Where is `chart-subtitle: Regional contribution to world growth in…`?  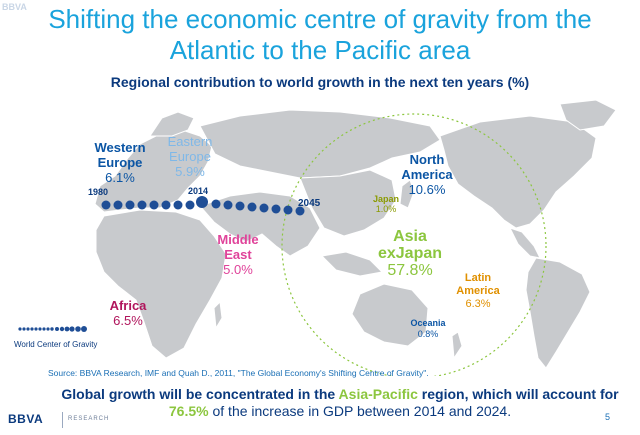 chart-subtitle: Regional contribution to world growth in… is located at coordinates (320, 82).